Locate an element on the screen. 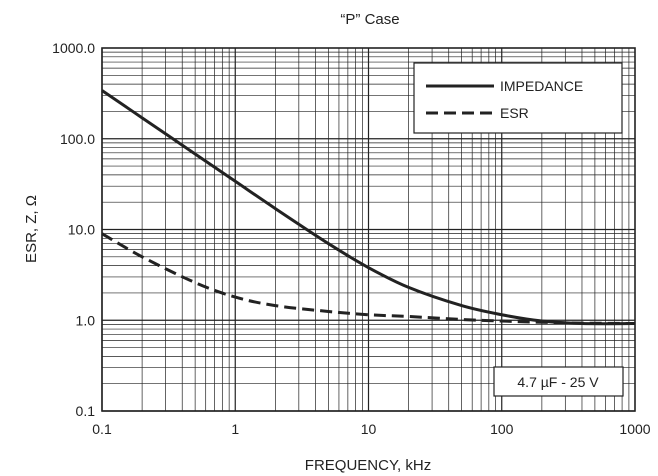 The width and height of the screenshot is (658, 476). annotation-text: 4.7 µF - 25 V is located at coordinates (558, 382).